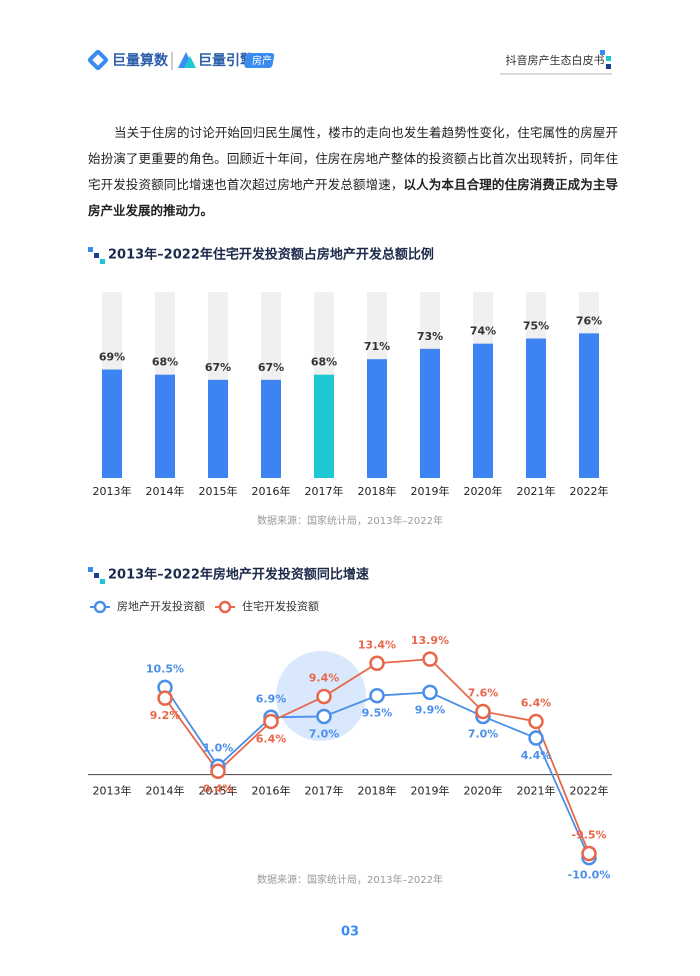  What do you see at coordinates (430, 336) in the screenshot?
I see `data-label: 73%` at bounding box center [430, 336].